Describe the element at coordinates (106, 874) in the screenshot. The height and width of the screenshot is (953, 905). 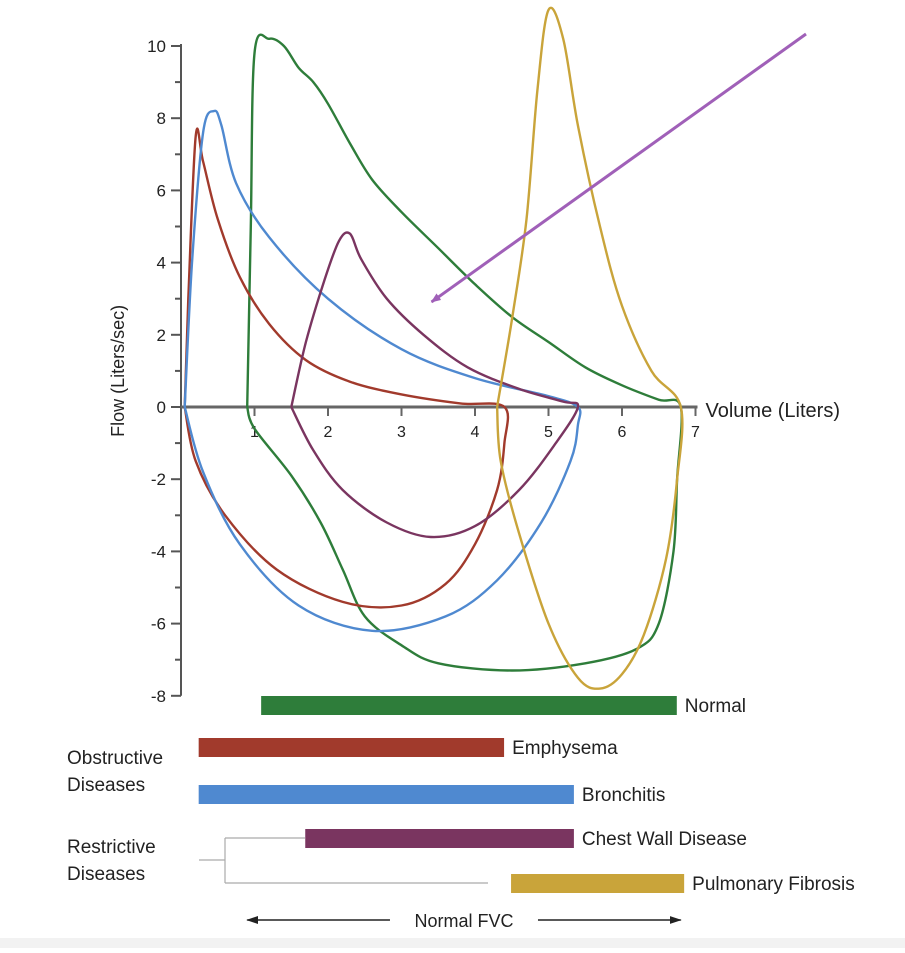
I see `group-label-restrictive-line2: Diseases` at that location.